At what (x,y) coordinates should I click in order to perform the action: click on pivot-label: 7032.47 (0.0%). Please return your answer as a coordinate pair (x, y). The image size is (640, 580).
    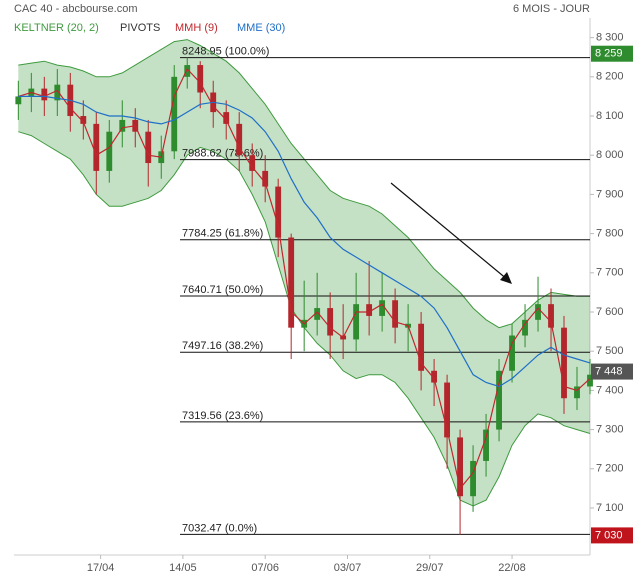
    Looking at the image, I should click on (219, 528).